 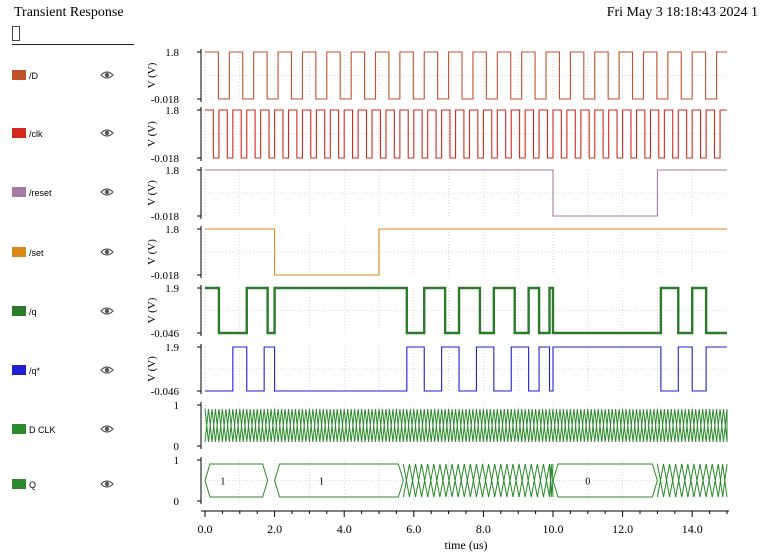 What do you see at coordinates (466, 193) in the screenshot?
I see `series-line-reset` at bounding box center [466, 193].